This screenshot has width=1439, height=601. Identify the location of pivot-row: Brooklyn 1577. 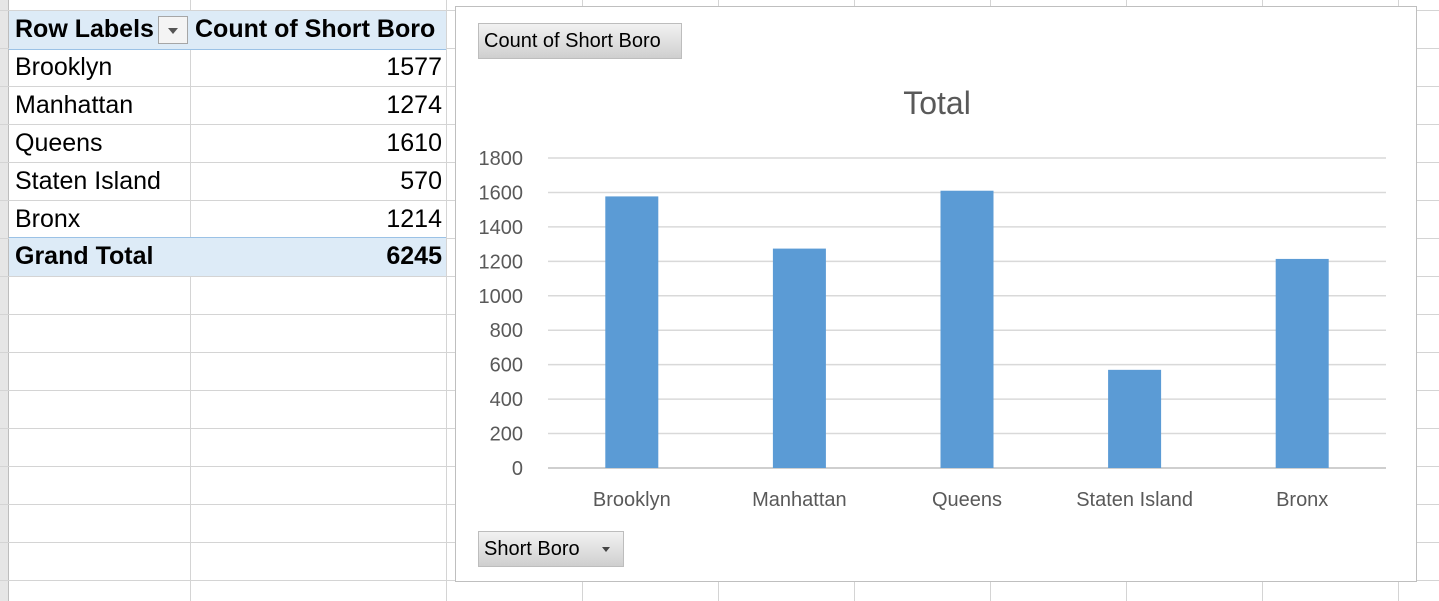
(227, 68).